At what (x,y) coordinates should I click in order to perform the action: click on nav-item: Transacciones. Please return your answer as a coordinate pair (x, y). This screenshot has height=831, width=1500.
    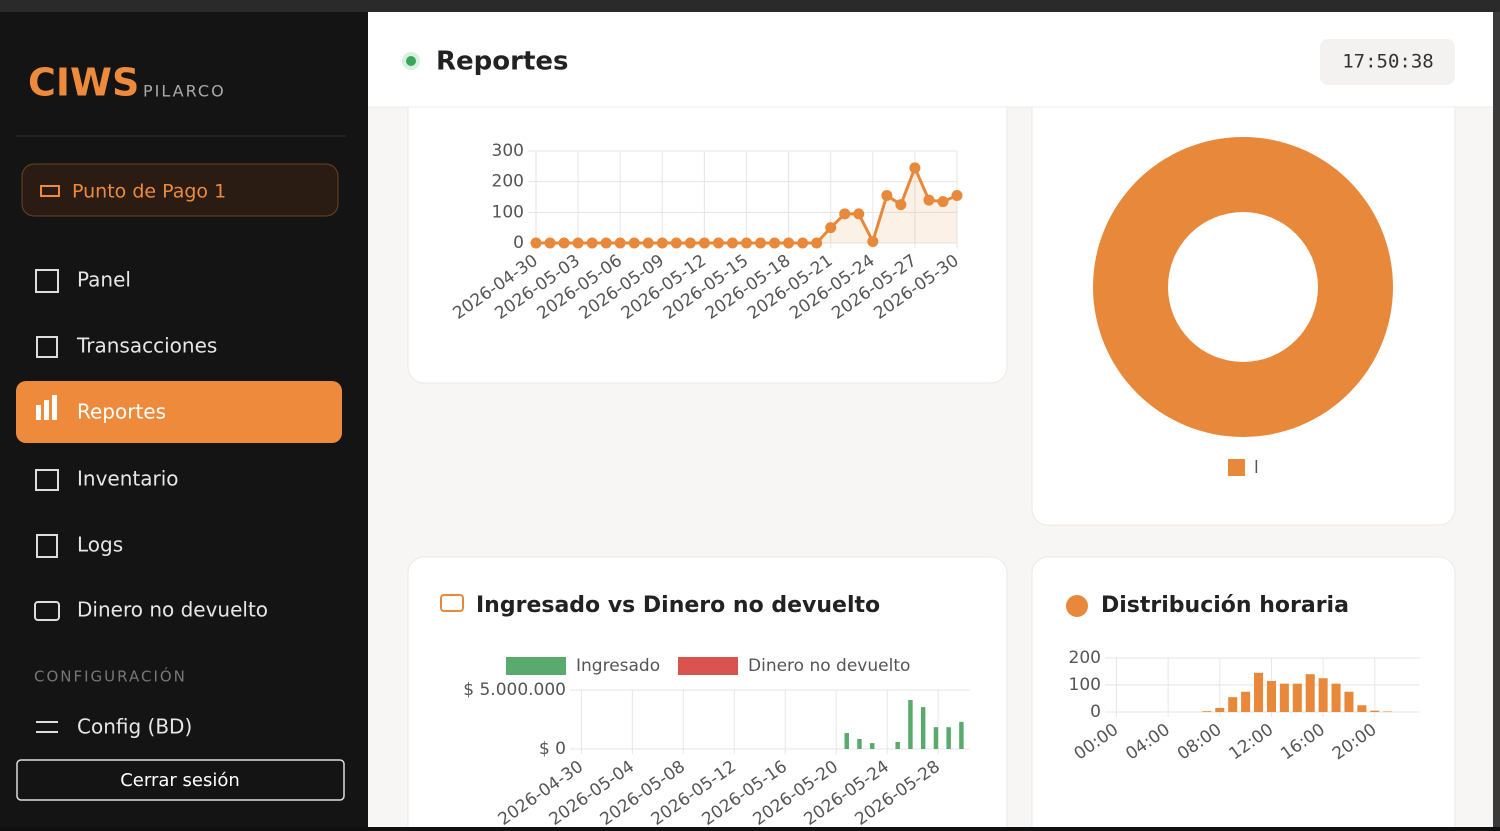
    Looking at the image, I should click on (146, 346).